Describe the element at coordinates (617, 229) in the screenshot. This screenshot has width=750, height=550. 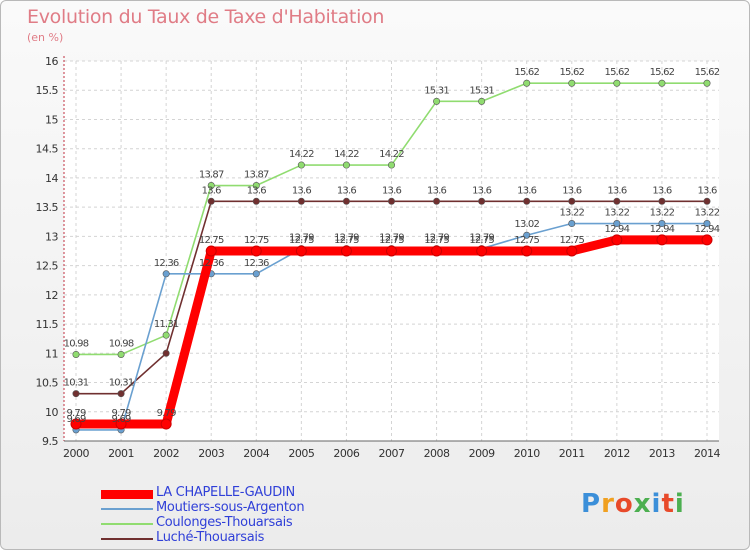
I see `data-label: 12.94` at that location.